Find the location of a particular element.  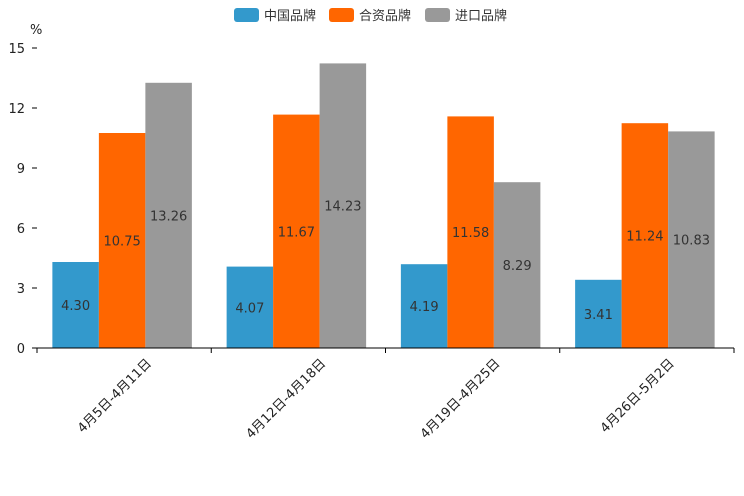

legend-item: 合资品牌 is located at coordinates (370, 16).